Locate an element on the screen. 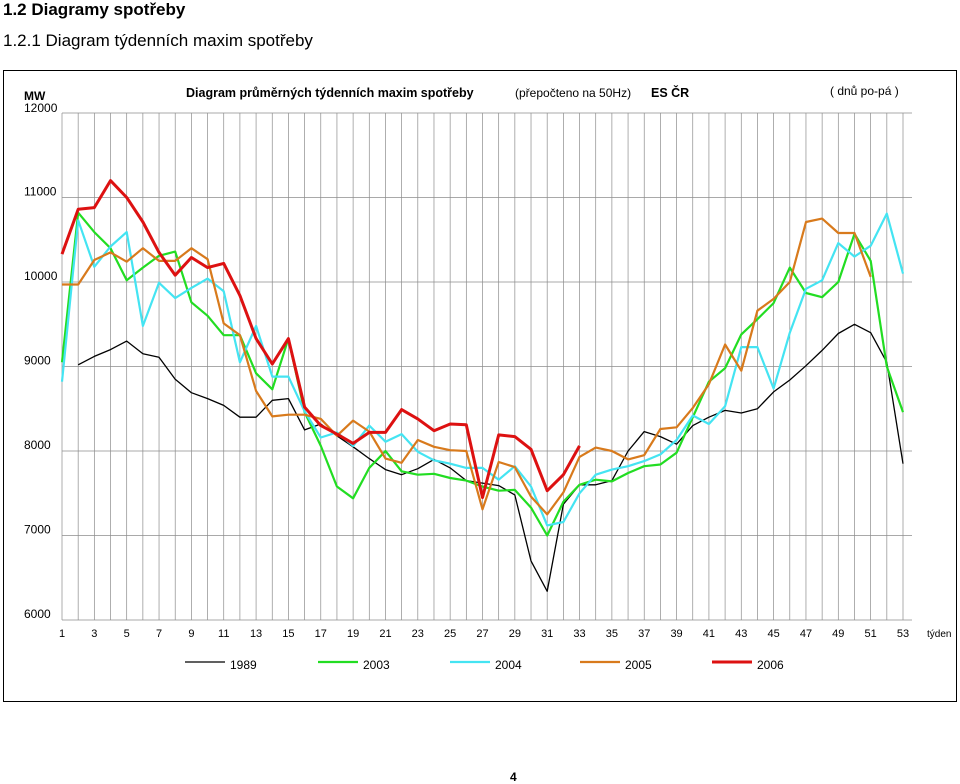 This screenshot has height=784, width=960. x-tick-label: 3 is located at coordinates (94, 634).